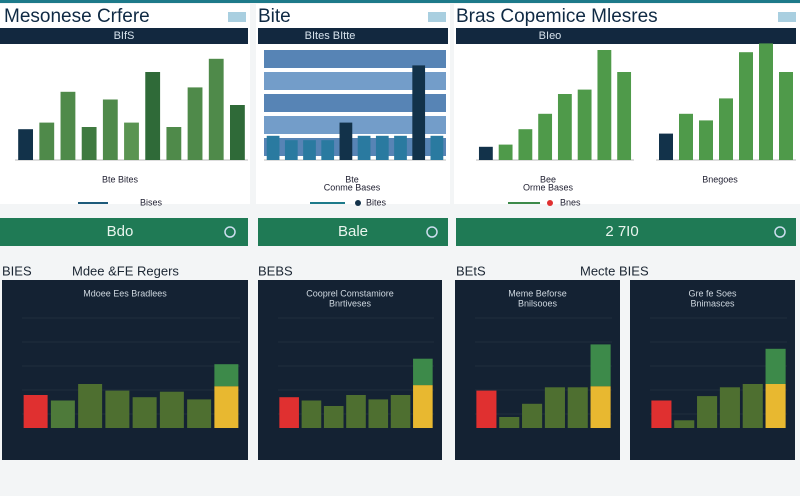 The image size is (800, 496). I want to click on panel-subtitle: Mdoee Ees Bradlees, so click(125, 293).